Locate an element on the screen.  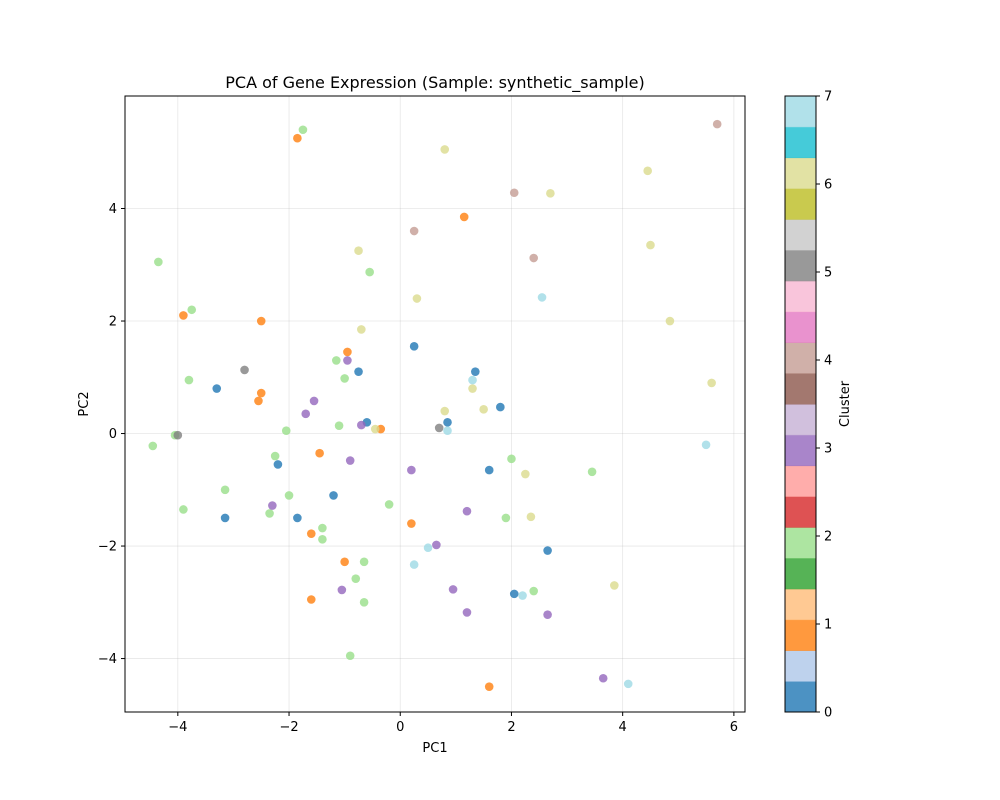
colorbar-ticks: 0 1 2 3 4 5 6 7 is located at coordinates (824, 405).